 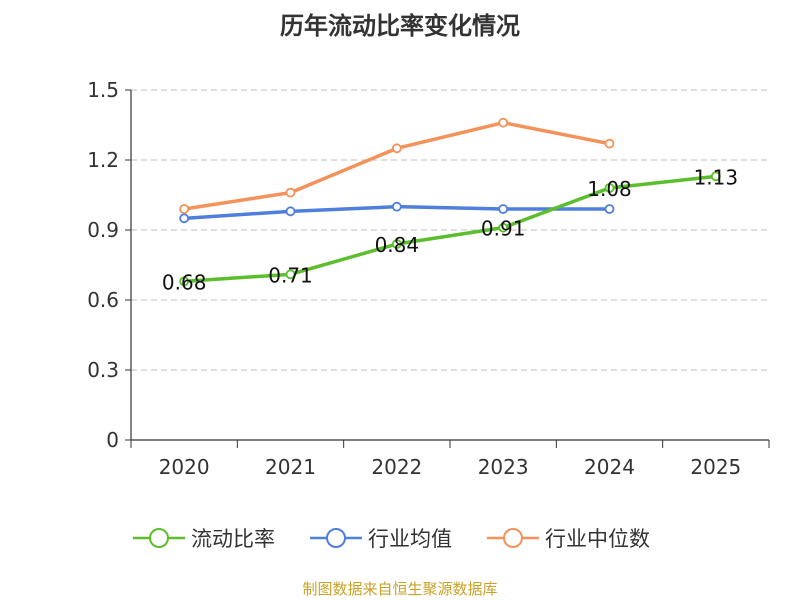 I want to click on y-tick-label: 1.5, so click(x=103, y=90).